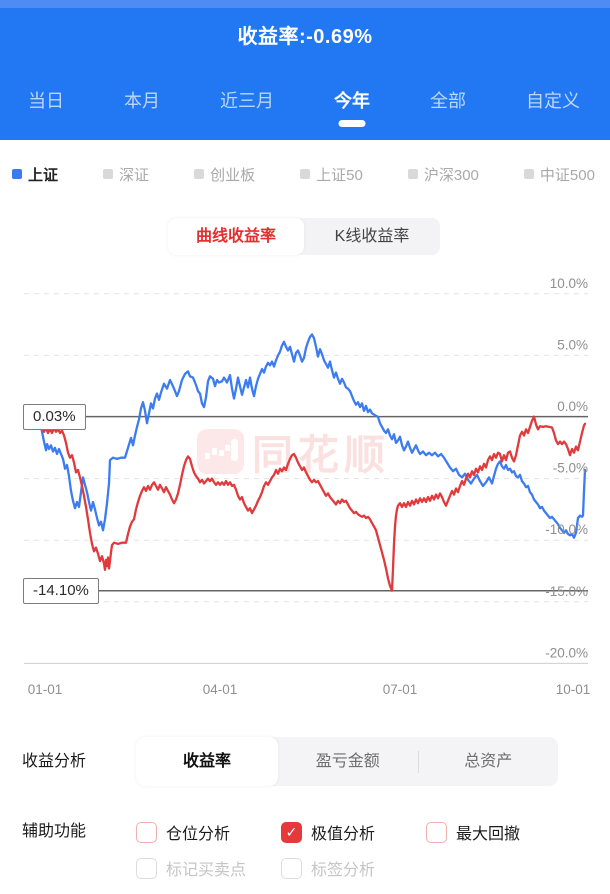  Describe the element at coordinates (207, 761) in the screenshot. I see `analysis-tab-收益率: 收益率` at that location.